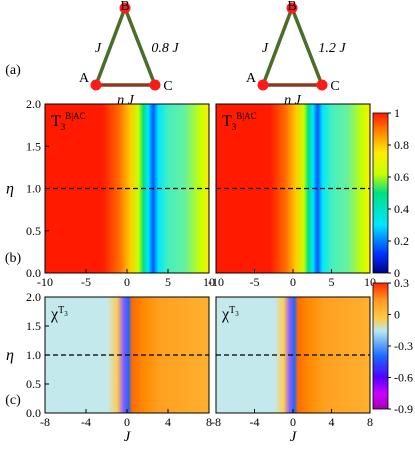 Image resolution: width=415 pixels, height=449 pixels. Describe the element at coordinates (13, 258) in the screenshot. I see `panel-label: (b)` at that location.